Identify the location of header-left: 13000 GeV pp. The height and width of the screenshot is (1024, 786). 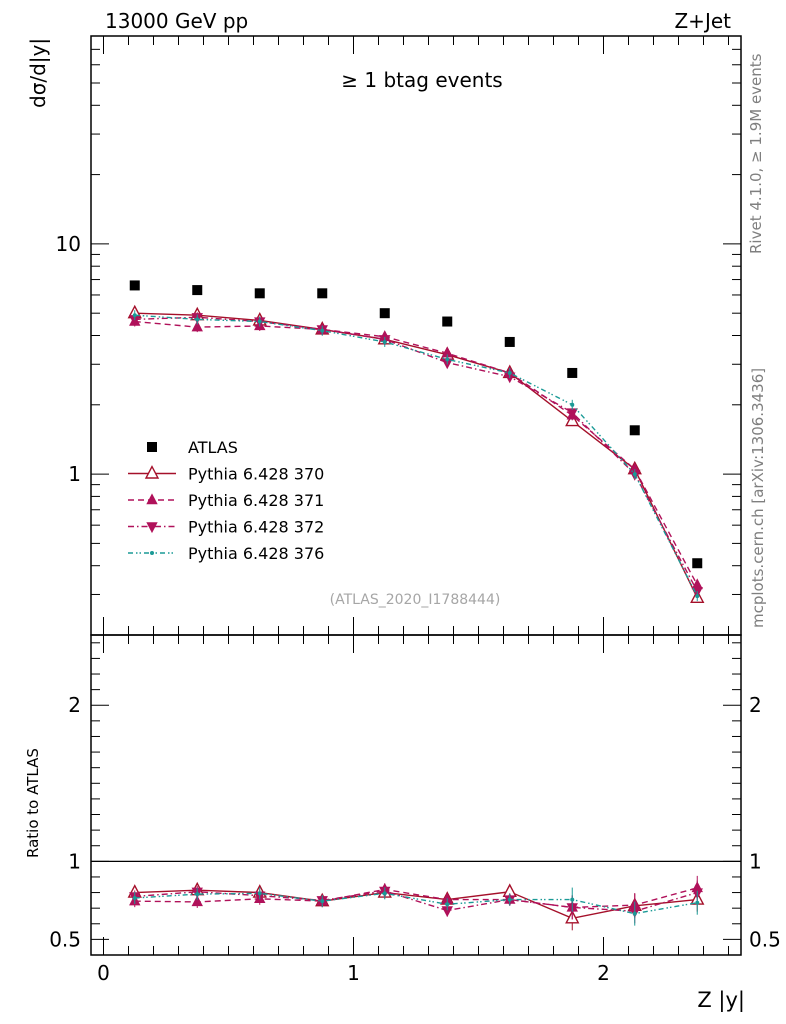
(176, 21).